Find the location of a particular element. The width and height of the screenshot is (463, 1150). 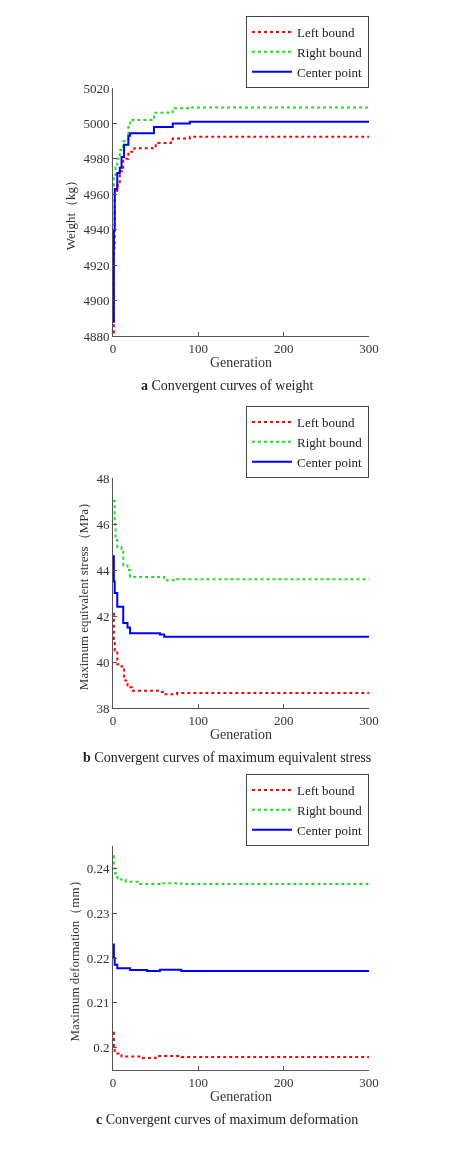

y-tick-label: 0.24 is located at coordinates (98, 868).